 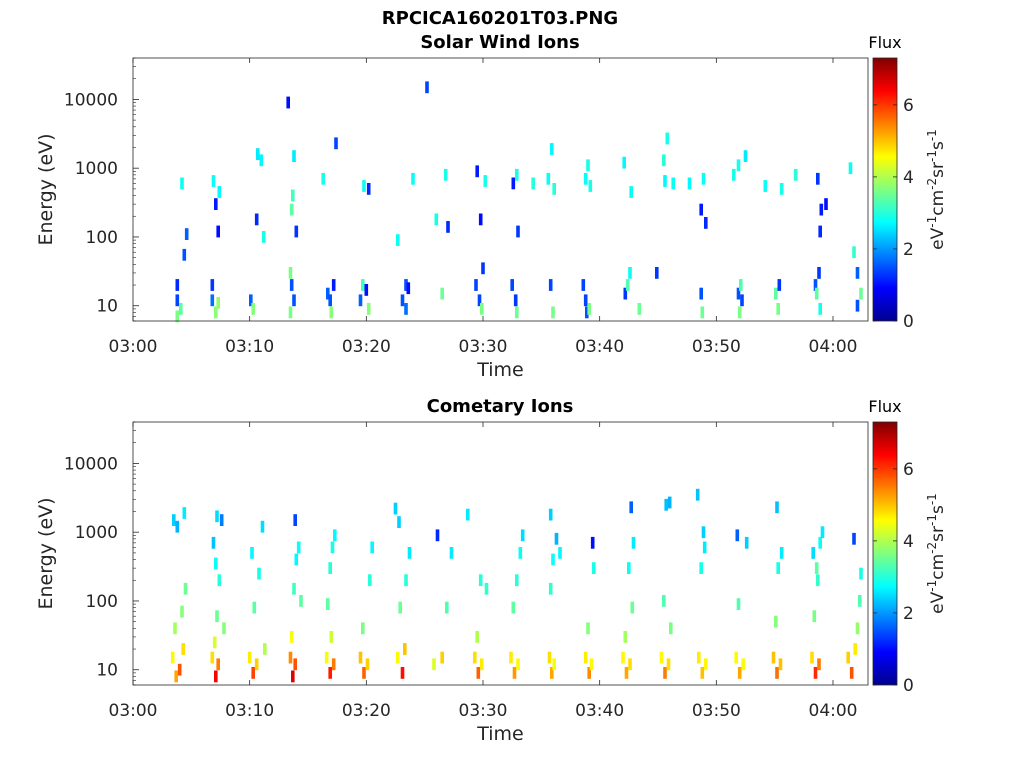 What do you see at coordinates (938, 170) in the screenshot?
I see `unit-base: sr` at bounding box center [938, 170].